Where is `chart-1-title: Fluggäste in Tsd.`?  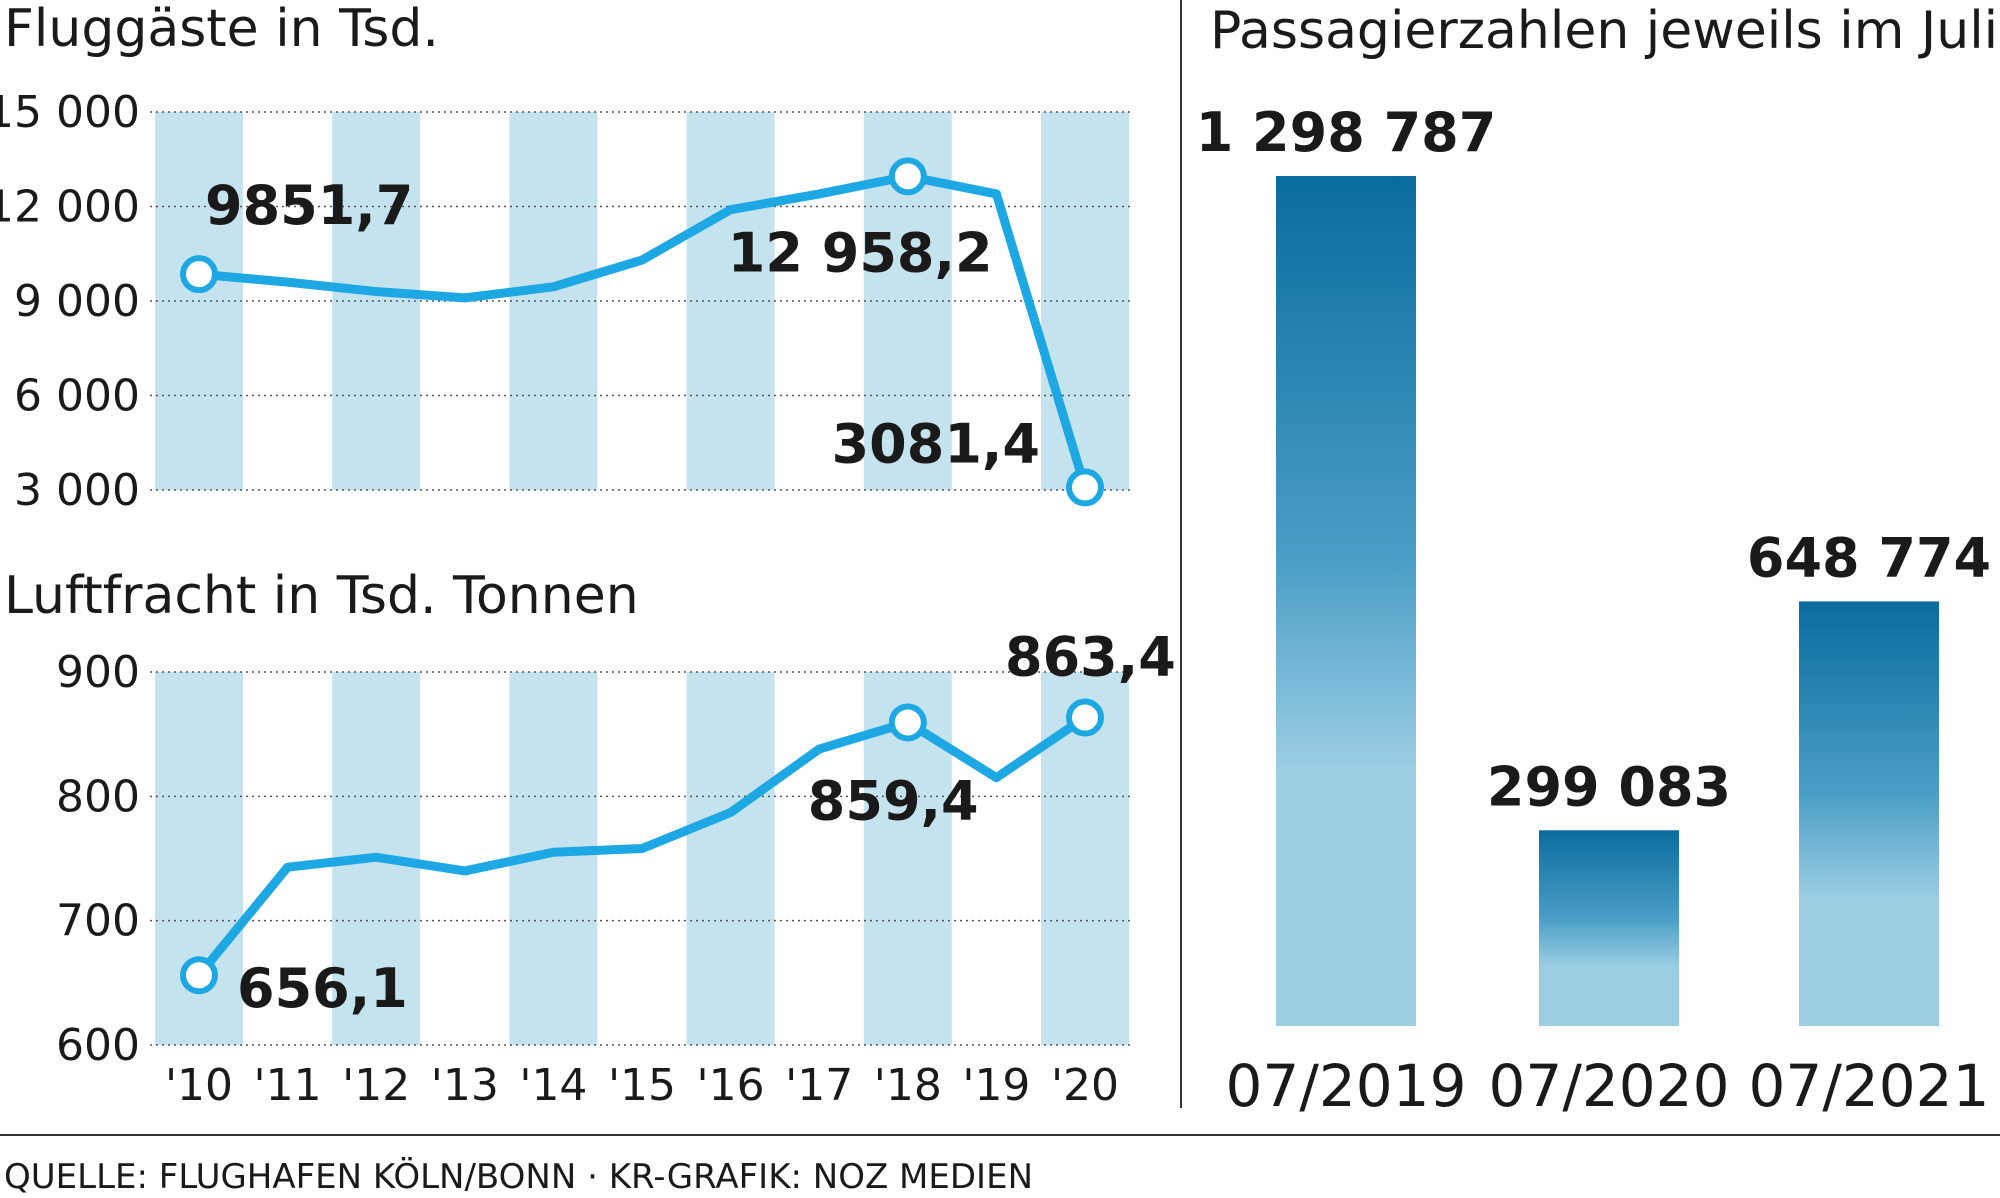
chart-1-title: Fluggäste in Tsd. is located at coordinates (221, 29).